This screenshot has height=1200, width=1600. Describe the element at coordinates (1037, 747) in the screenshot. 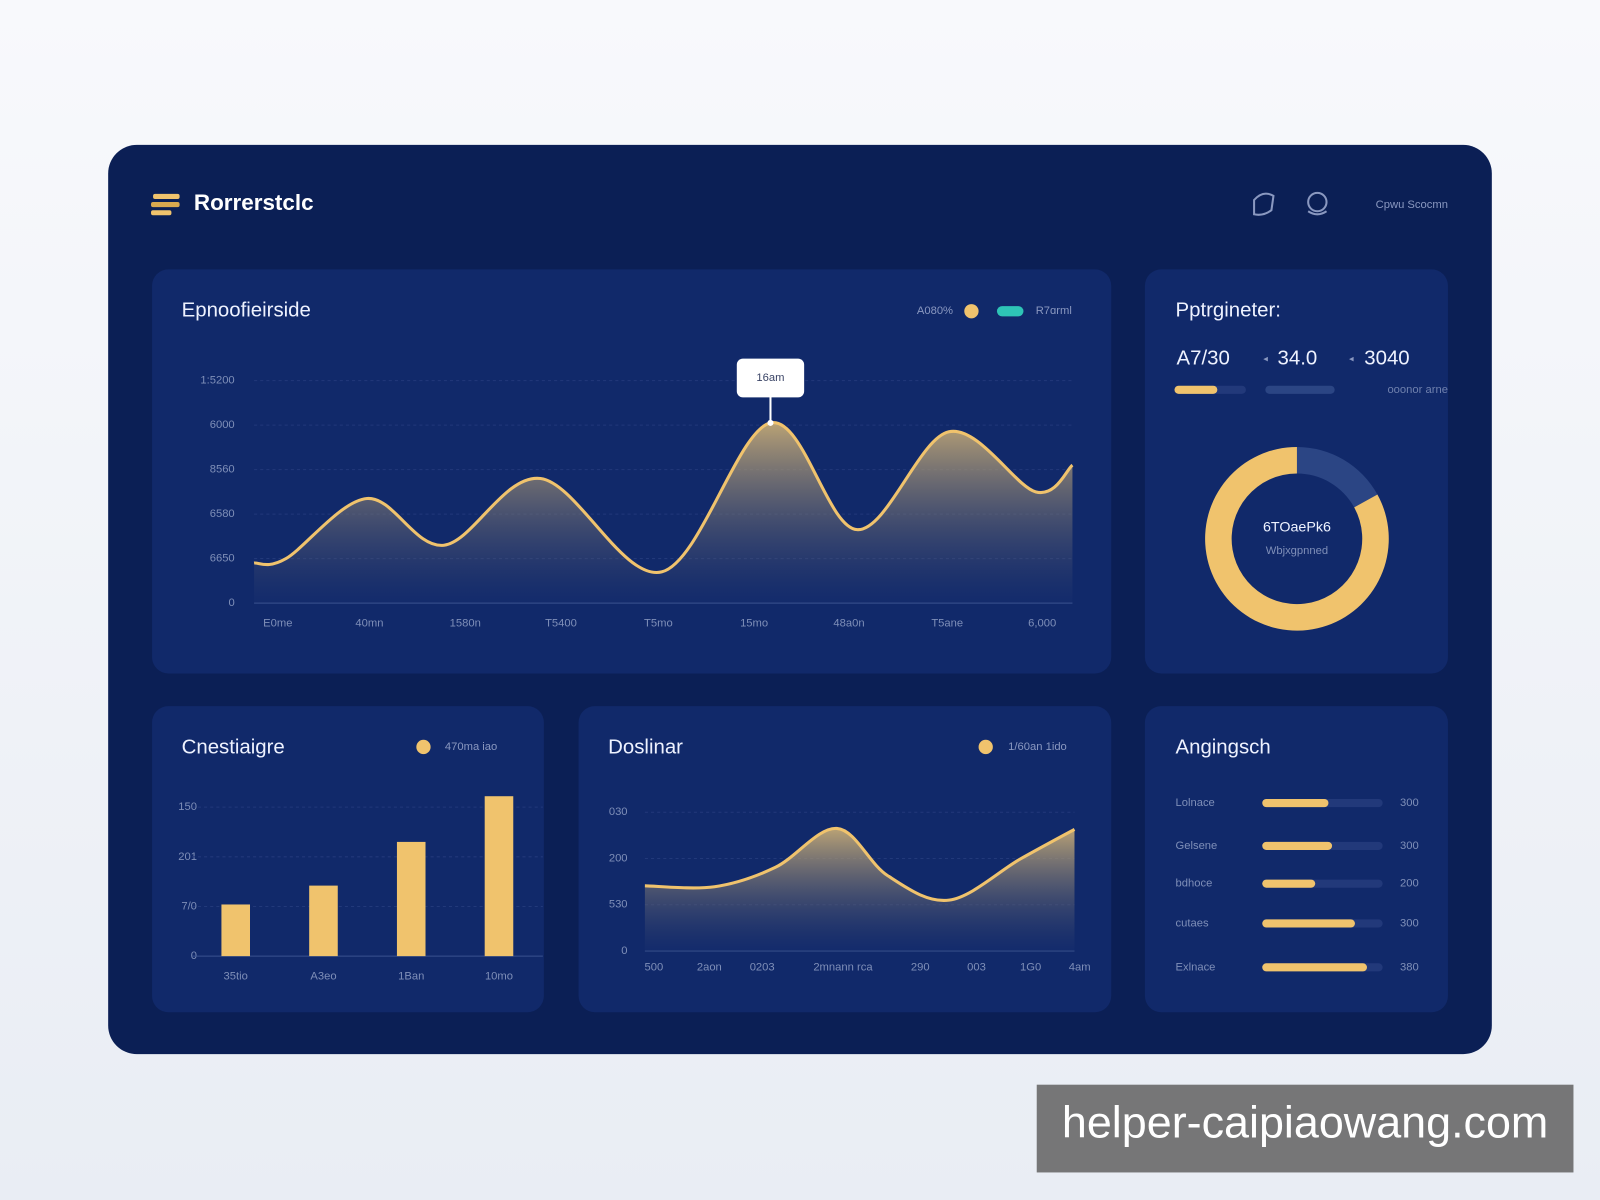

I see `legend-label: 1/60an 1ido` at that location.